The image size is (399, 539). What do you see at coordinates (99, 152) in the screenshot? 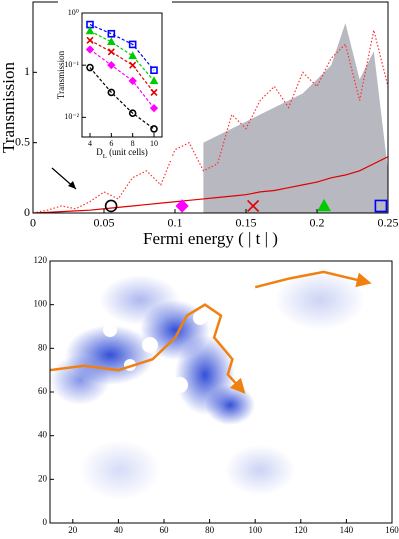
I see `x-axis-label-part: D` at bounding box center [99, 152].